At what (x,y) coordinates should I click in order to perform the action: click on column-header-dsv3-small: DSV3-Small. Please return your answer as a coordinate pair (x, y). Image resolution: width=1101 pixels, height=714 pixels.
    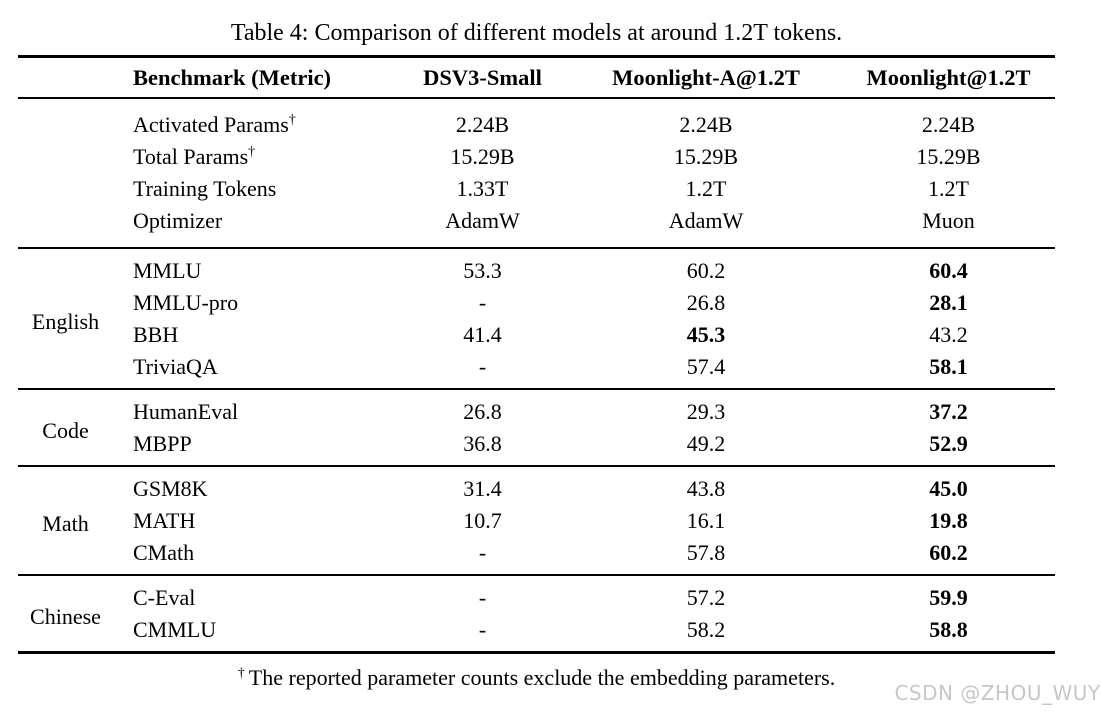
    Looking at the image, I should click on (482, 77).